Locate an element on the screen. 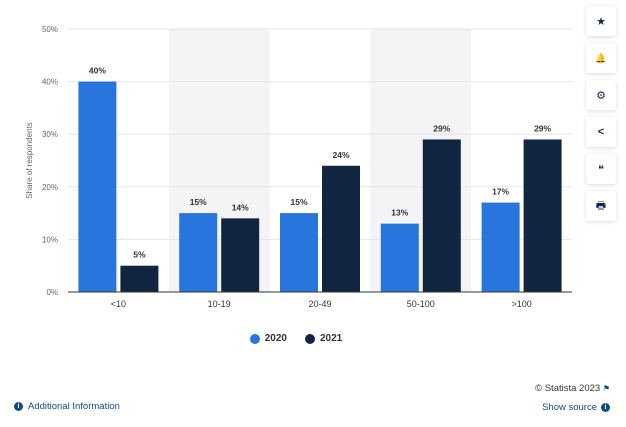  favorite-button: ★ is located at coordinates (601, 21).